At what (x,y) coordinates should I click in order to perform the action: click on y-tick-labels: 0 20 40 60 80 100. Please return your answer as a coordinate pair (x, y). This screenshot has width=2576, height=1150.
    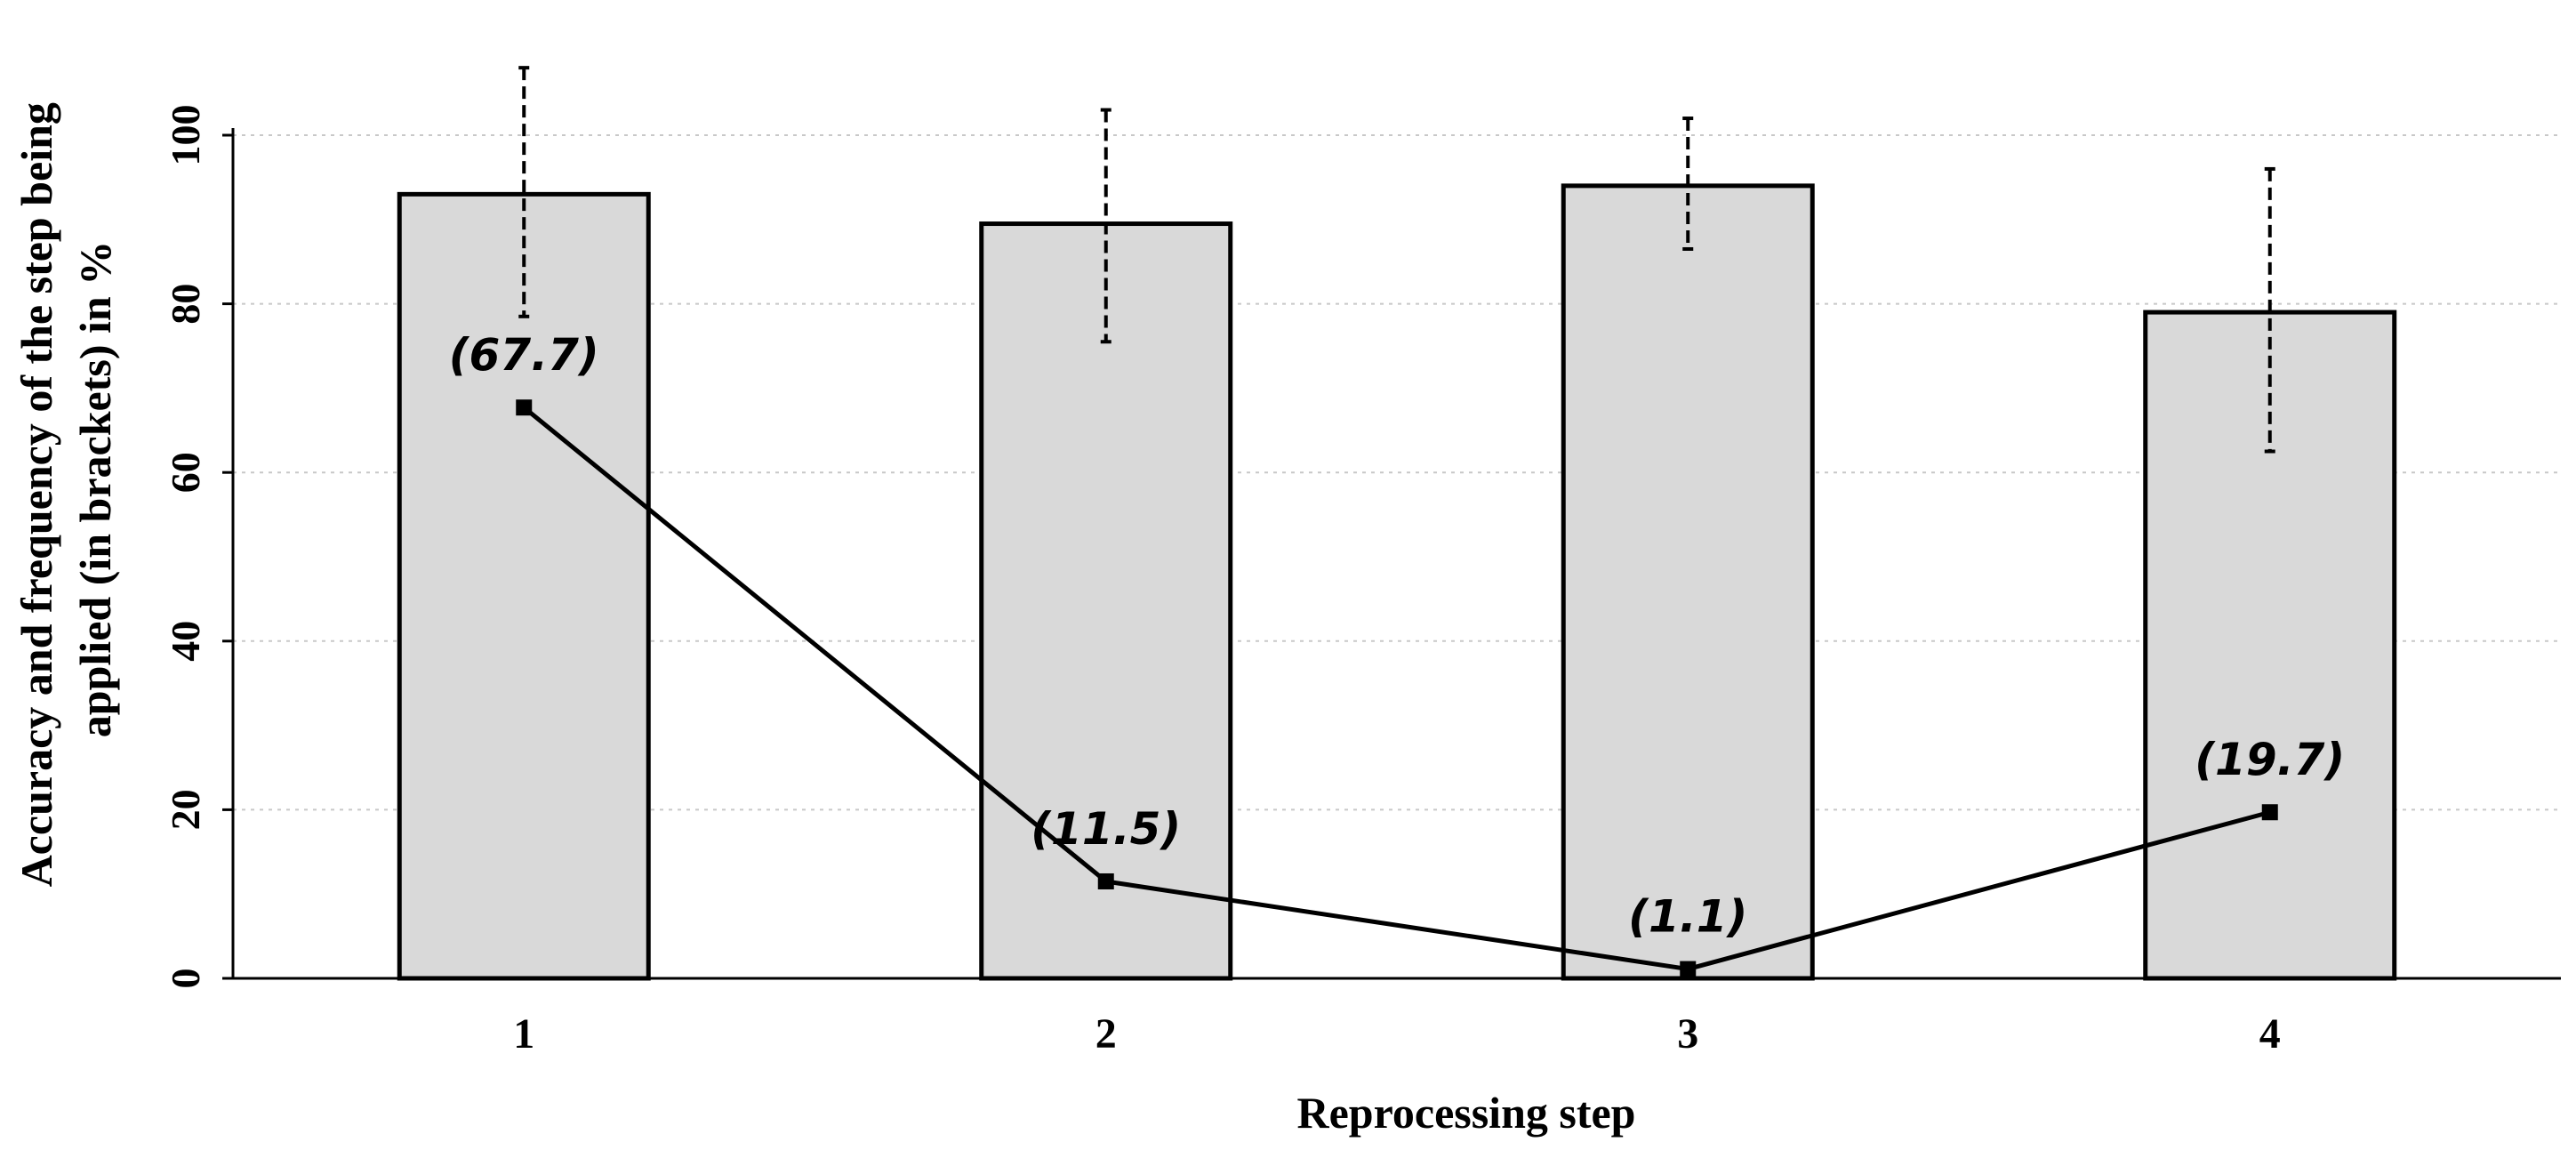
    Looking at the image, I should click on (185, 547).